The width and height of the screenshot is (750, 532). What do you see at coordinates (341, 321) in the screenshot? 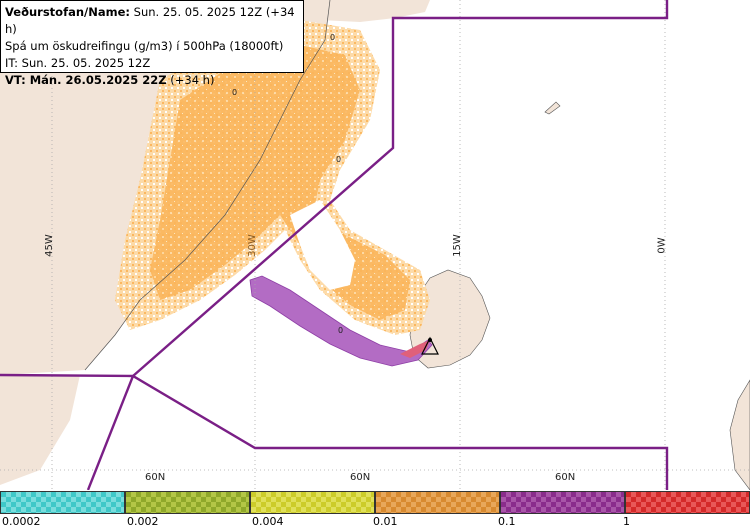
I see `ash-high-concentration-band` at bounding box center [341, 321].